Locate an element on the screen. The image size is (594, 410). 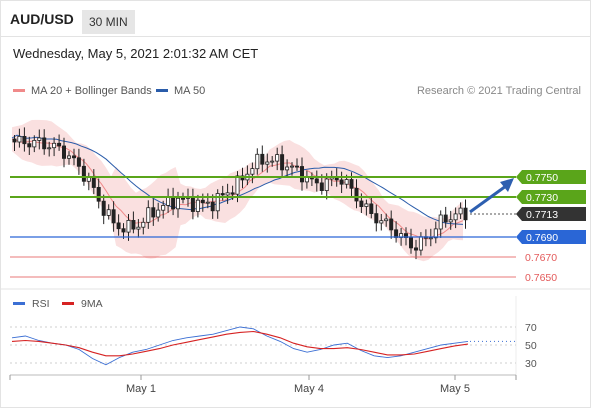
rsi-legend-label: RSI is located at coordinates (41, 304).